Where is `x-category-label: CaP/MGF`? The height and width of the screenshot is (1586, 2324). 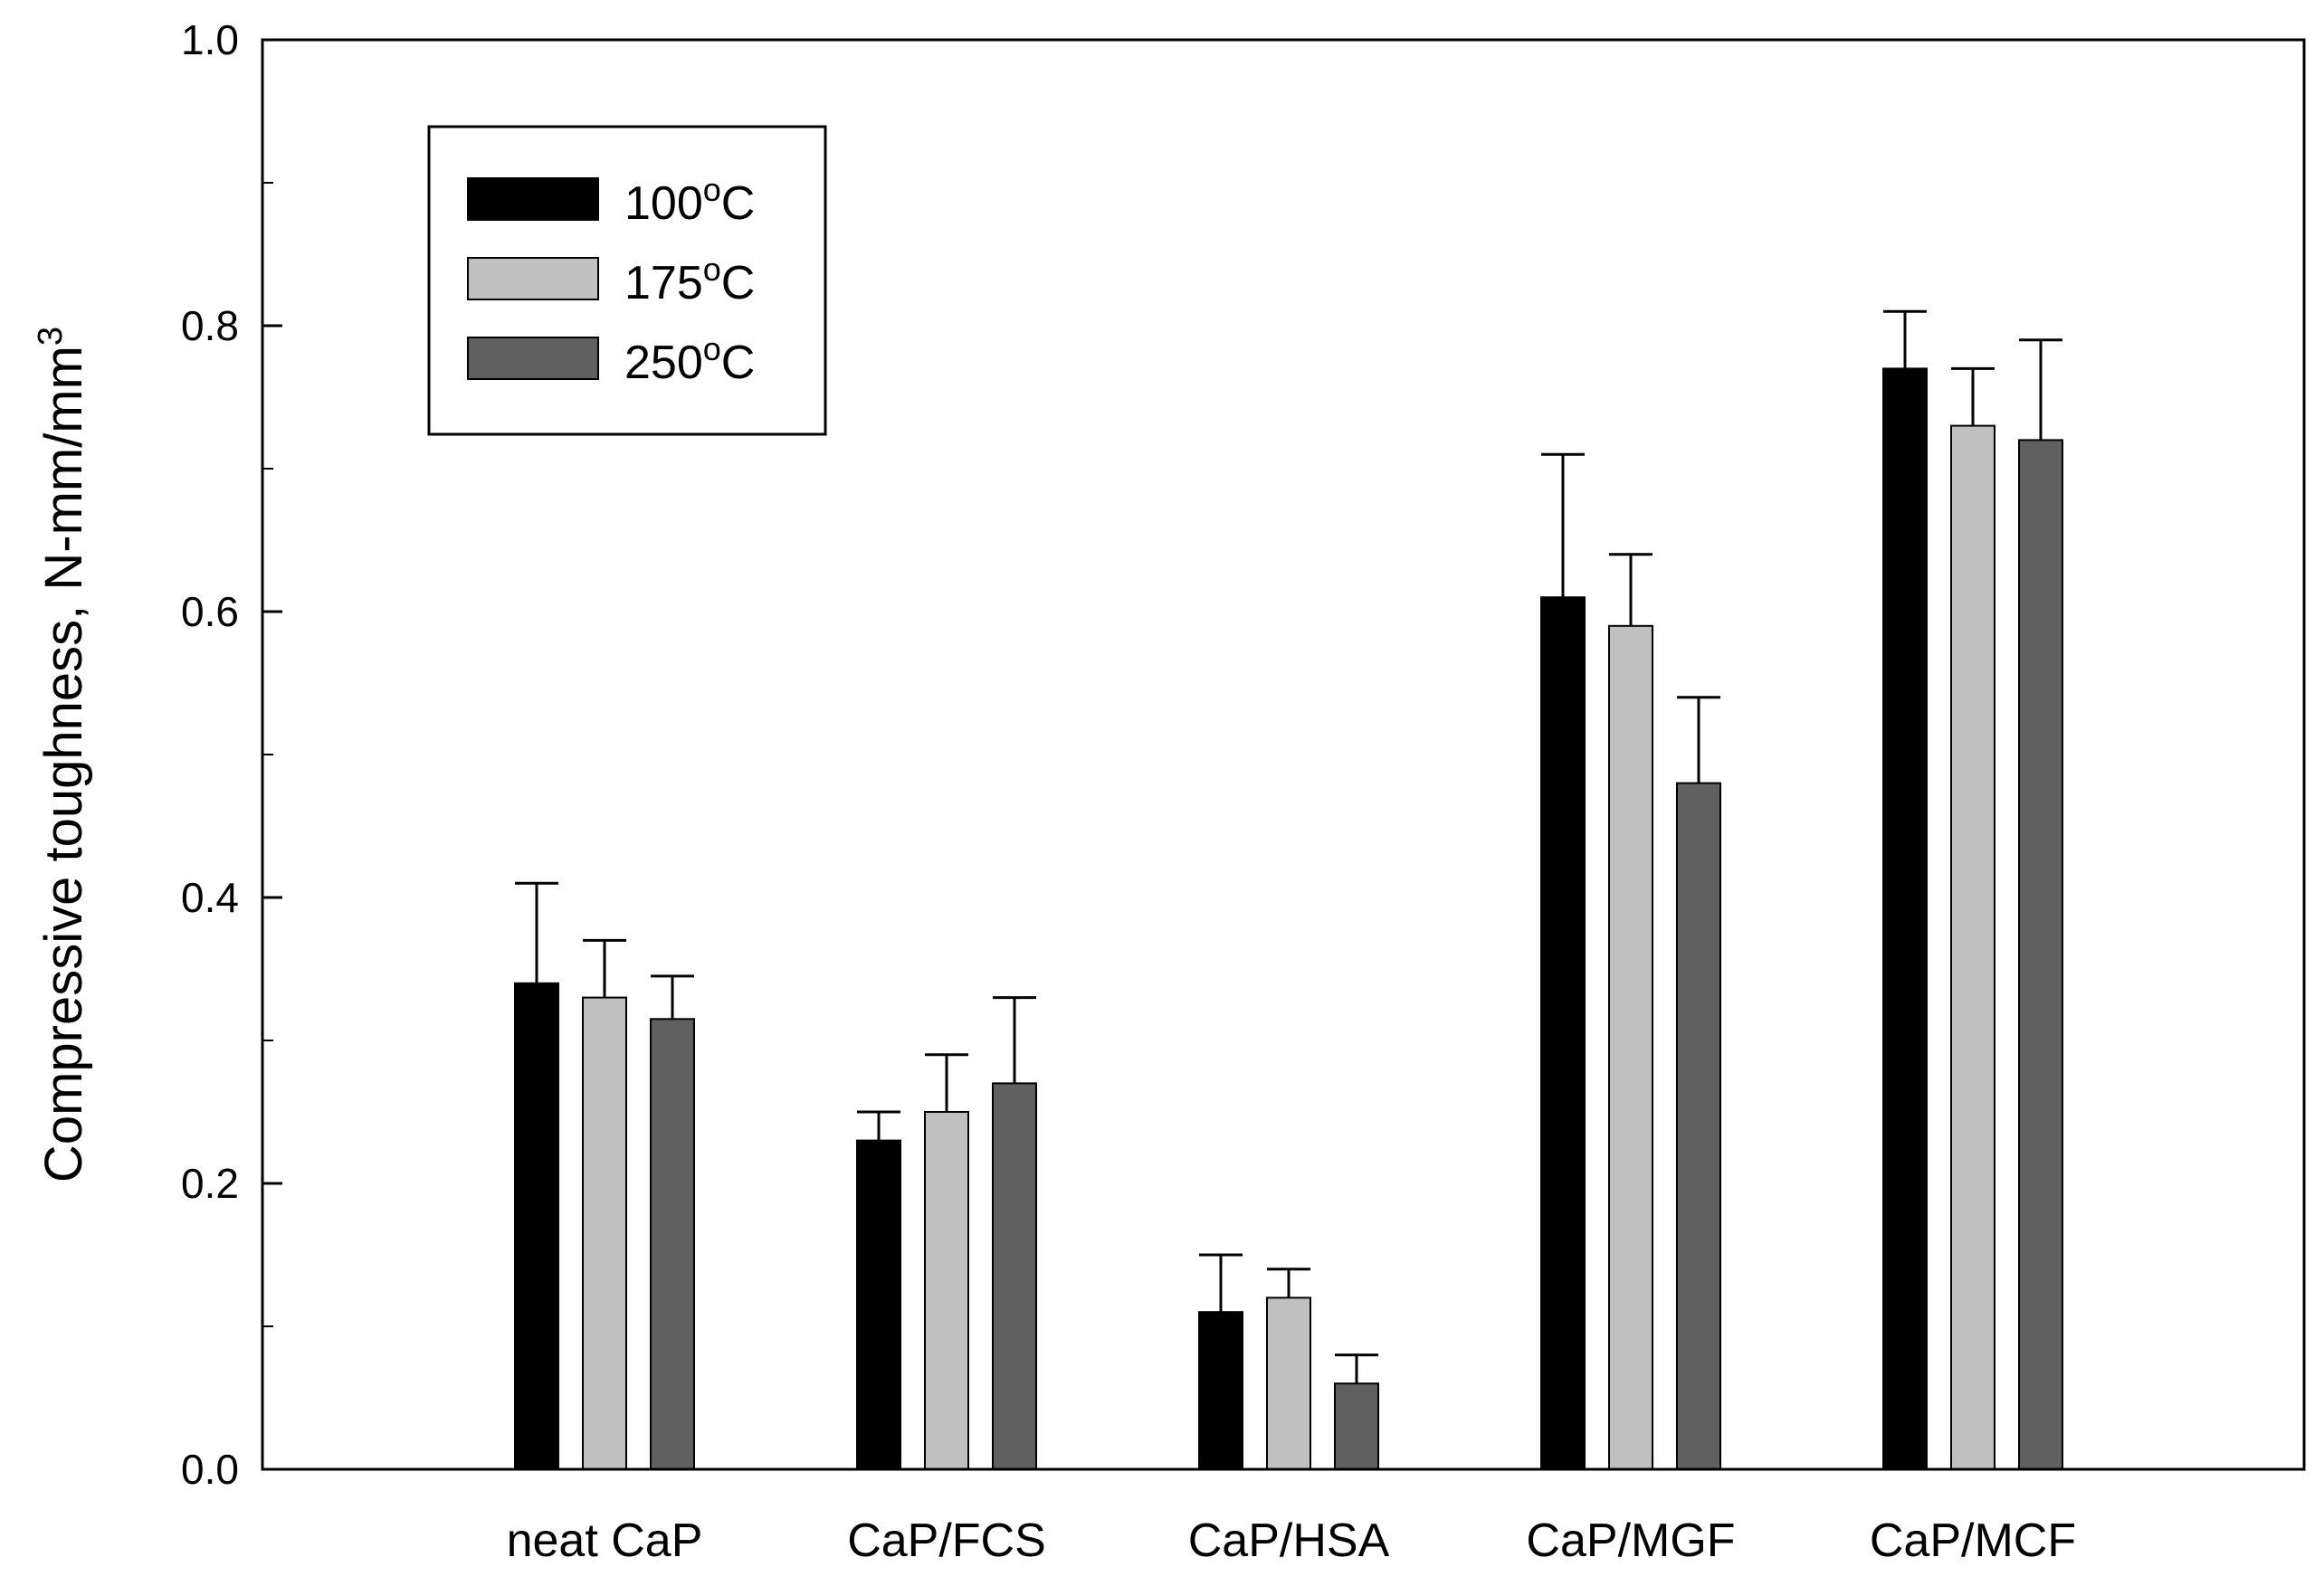 x-category-label: CaP/MGF is located at coordinates (1631, 1541).